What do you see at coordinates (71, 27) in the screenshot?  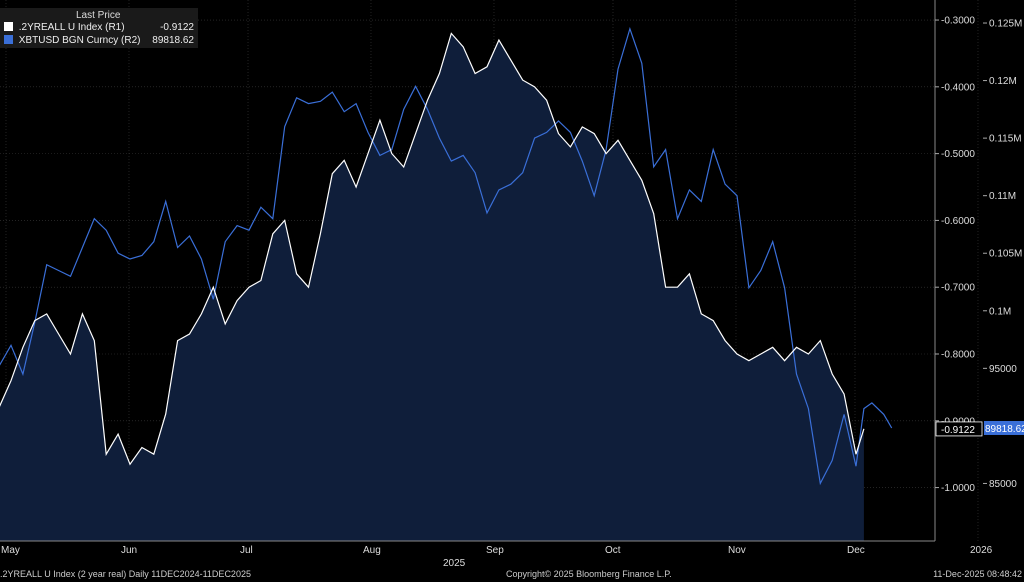 I see `legend-label-r1: .2YREALL U Index (R1)` at bounding box center [71, 27].